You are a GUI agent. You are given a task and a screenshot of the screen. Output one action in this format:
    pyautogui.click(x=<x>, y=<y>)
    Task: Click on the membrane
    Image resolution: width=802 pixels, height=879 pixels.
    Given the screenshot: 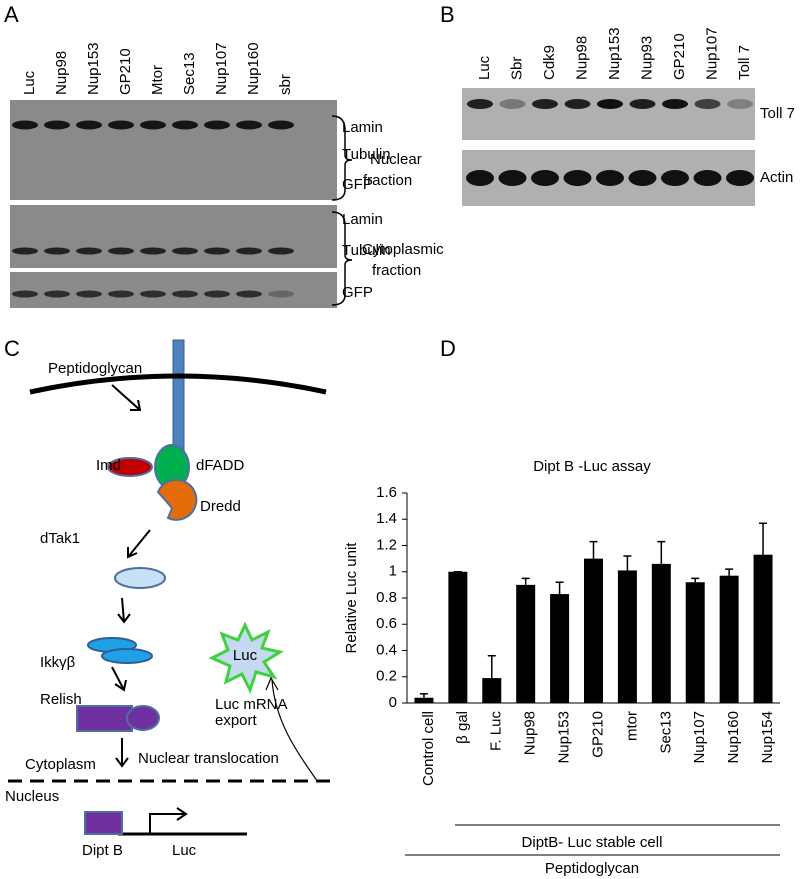 What is the action you would take?
    pyautogui.click(x=178, y=384)
    